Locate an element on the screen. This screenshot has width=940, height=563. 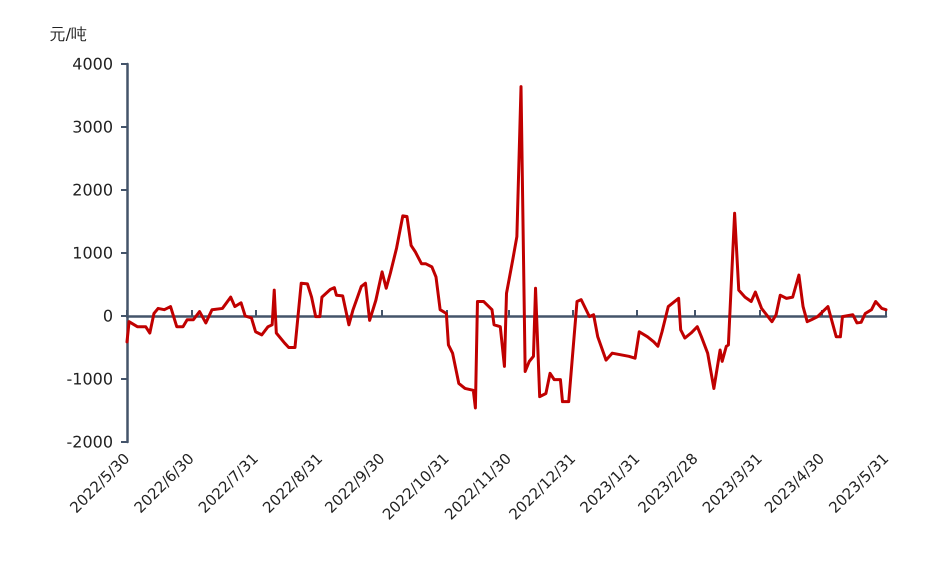
y-tick-label: 0 is located at coordinates (107, 316).